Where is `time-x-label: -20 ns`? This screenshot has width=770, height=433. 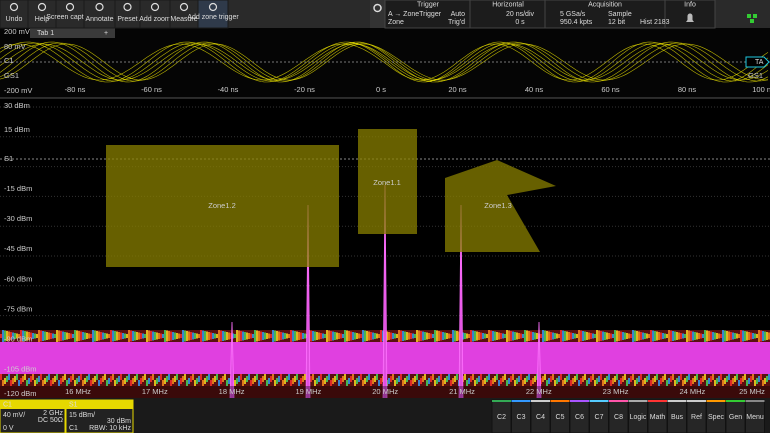 time-x-label: -20 ns is located at coordinates (304, 89).